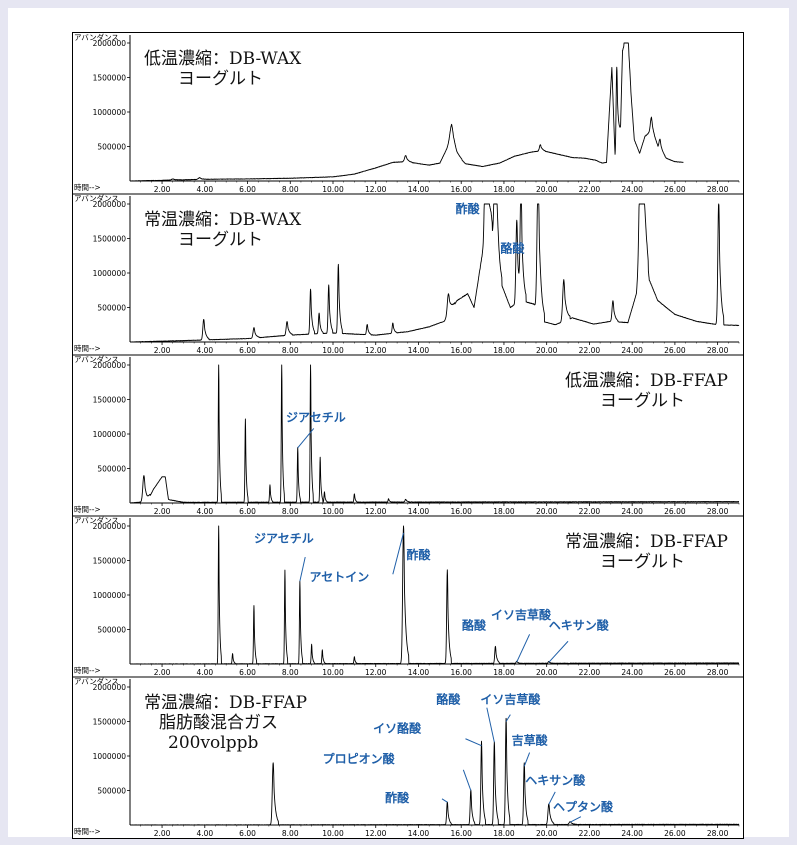  I want to click on peak-label: ヘプタン酸, so click(583, 806).